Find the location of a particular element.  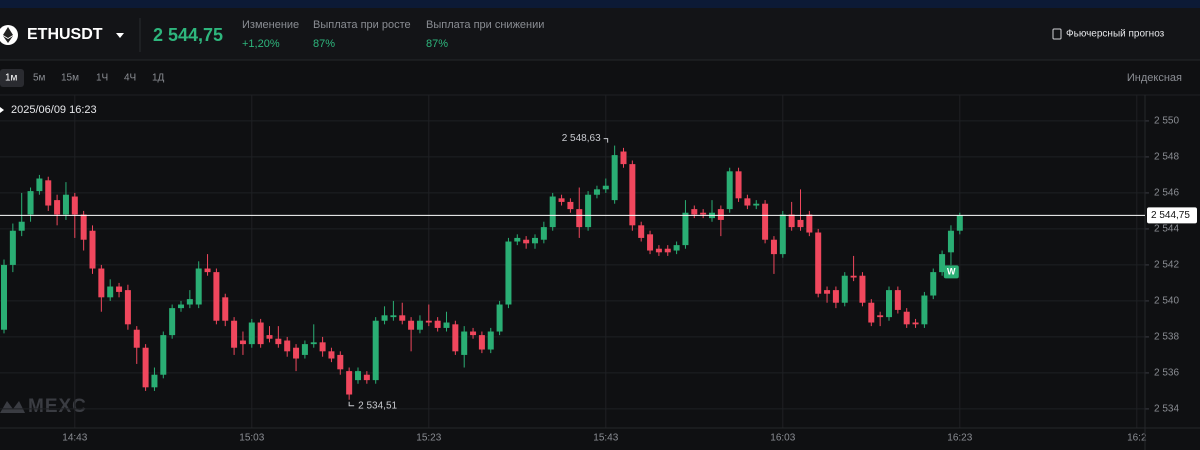

stat-value: +1,20% is located at coordinates (261, 44).